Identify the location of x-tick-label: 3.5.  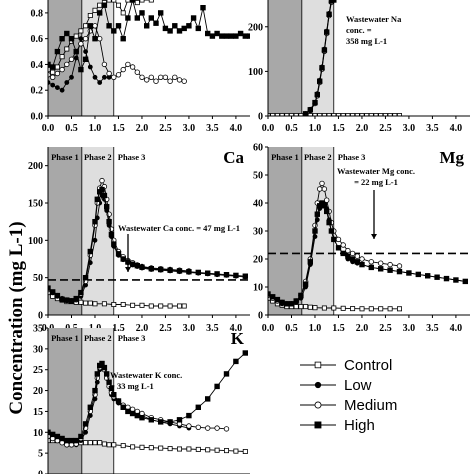
(212, 128).